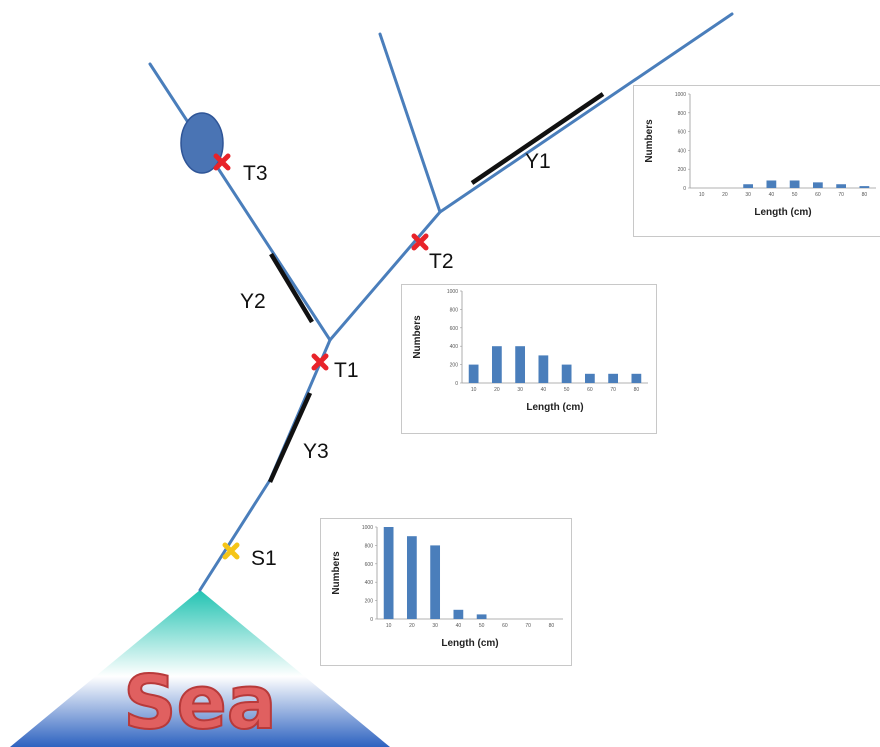 Image resolution: width=880 pixels, height=747 pixels. Describe the element at coordinates (538, 161) in the screenshot. I see `segment-y1-label: Y1` at that location.